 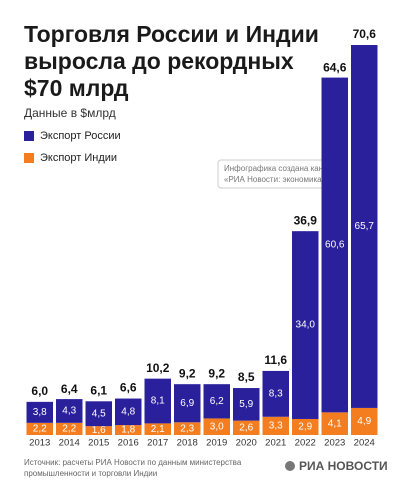 What do you see at coordinates (171, 34) in the screenshot?
I see `chart-title: Торговля России и Индии` at bounding box center [171, 34].